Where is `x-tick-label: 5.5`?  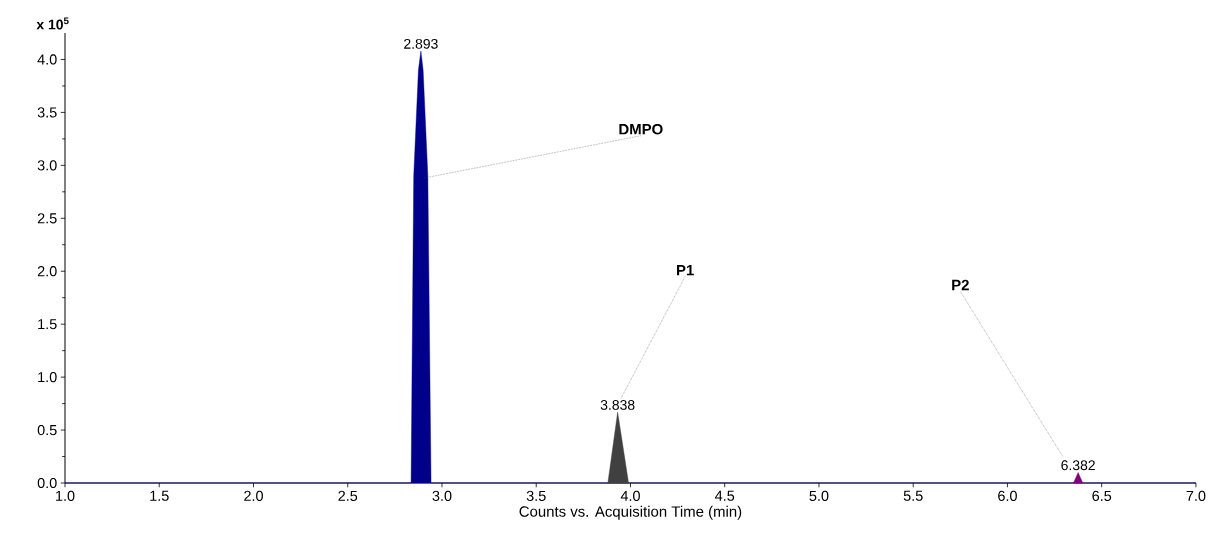
x-tick-label: 5.5 is located at coordinates (913, 495).